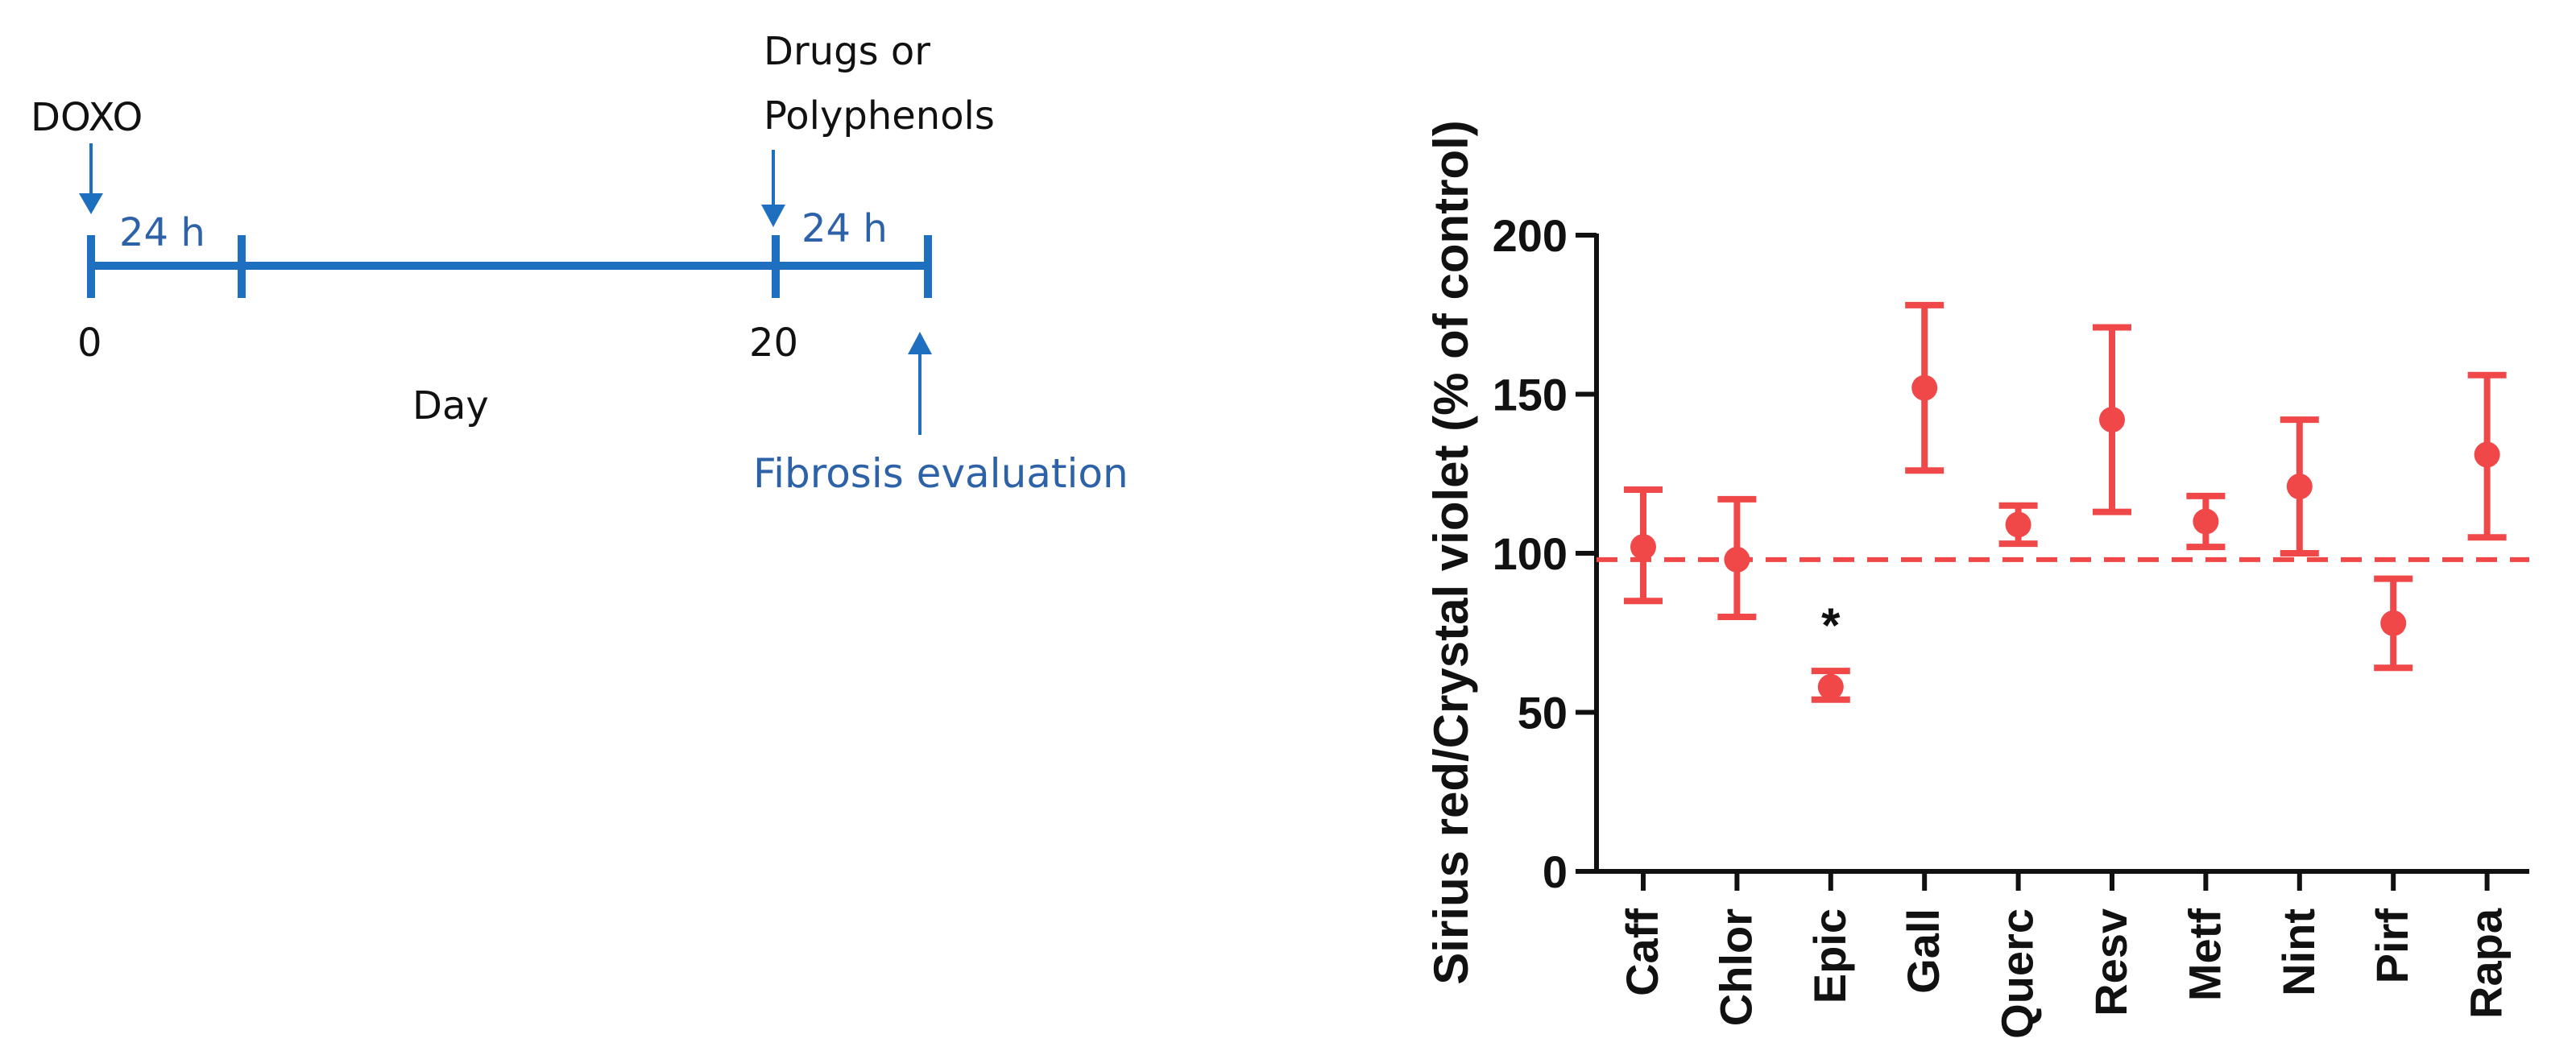 The width and height of the screenshot is (2576, 1055). Describe the element at coordinates (2110, 962) in the screenshot. I see `x-tick-label-resv: Resv` at that location.